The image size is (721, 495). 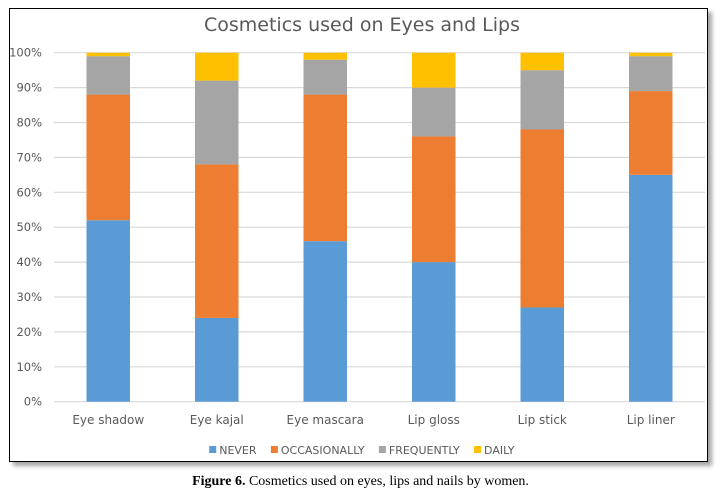 I want to click on legend-item: DAILY, so click(x=494, y=450).